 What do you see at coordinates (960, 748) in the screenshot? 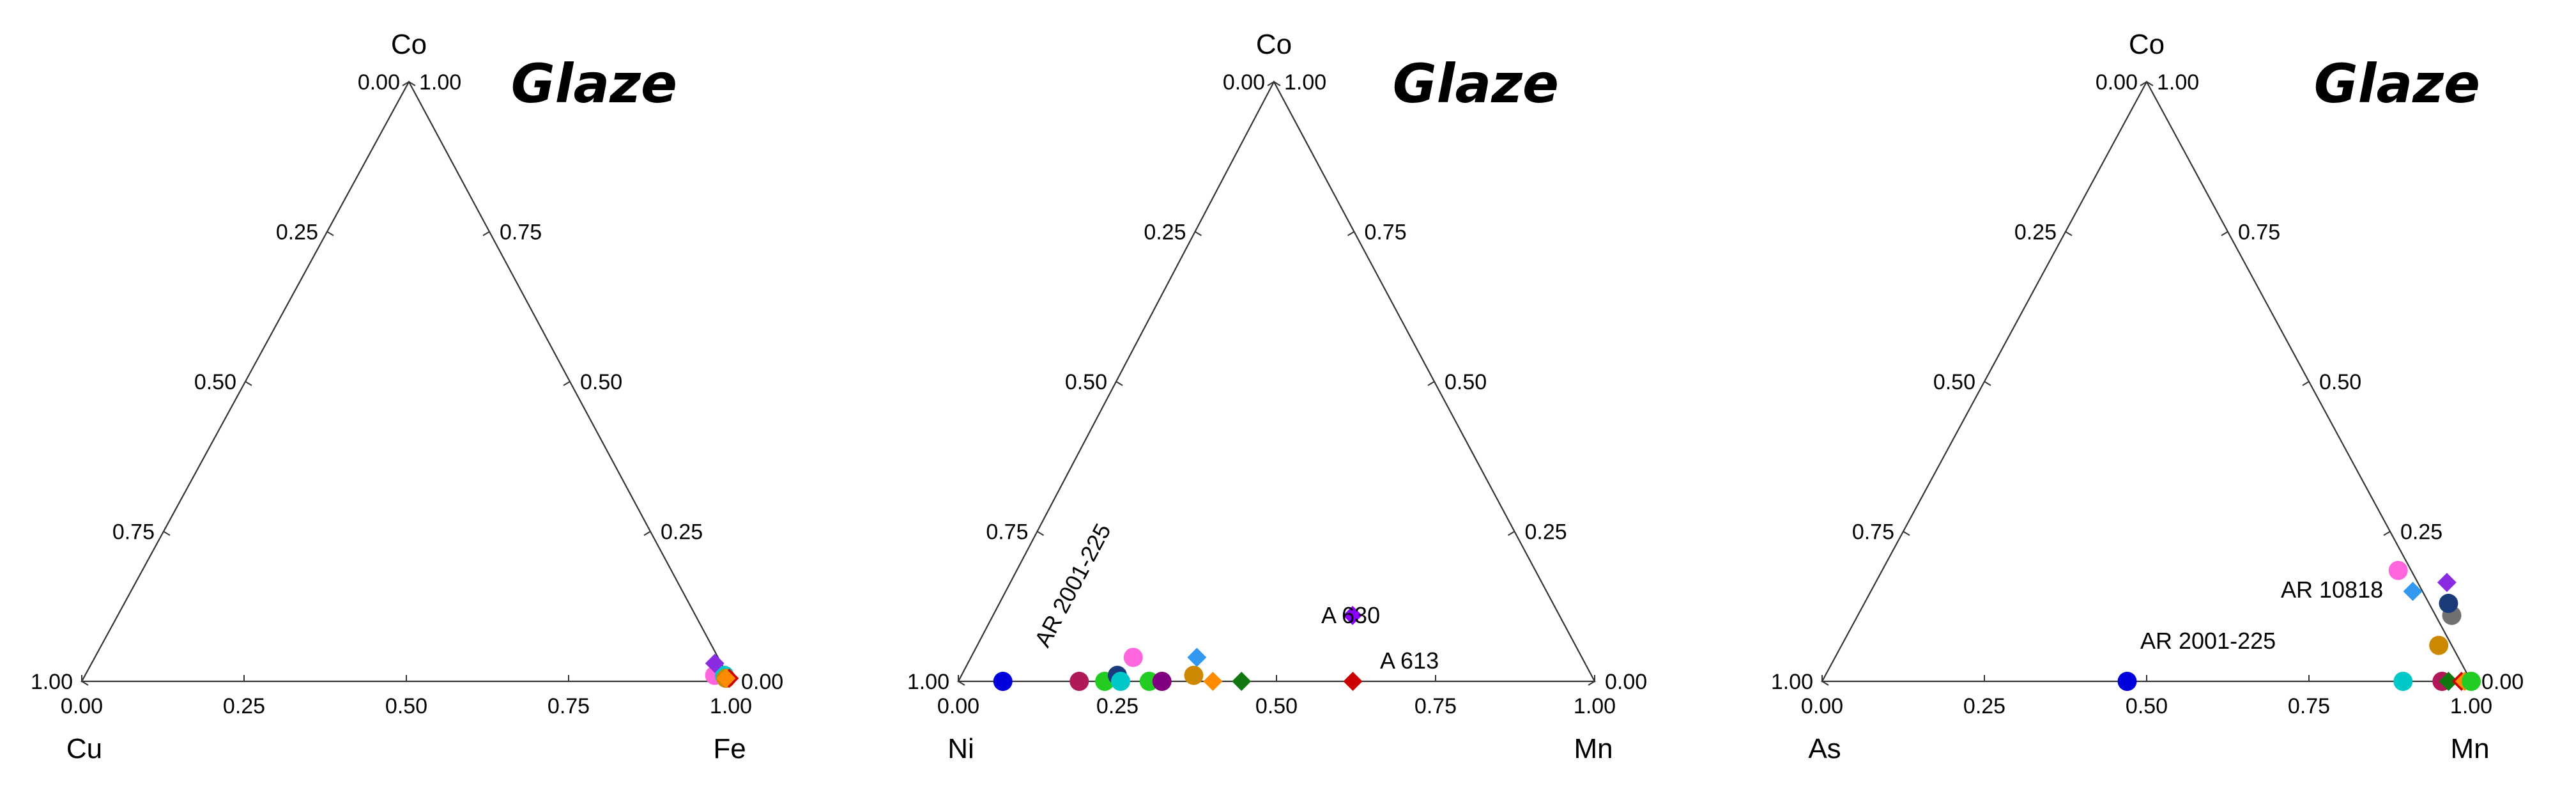
I see `vertex-label-left: Ni` at bounding box center [960, 748].